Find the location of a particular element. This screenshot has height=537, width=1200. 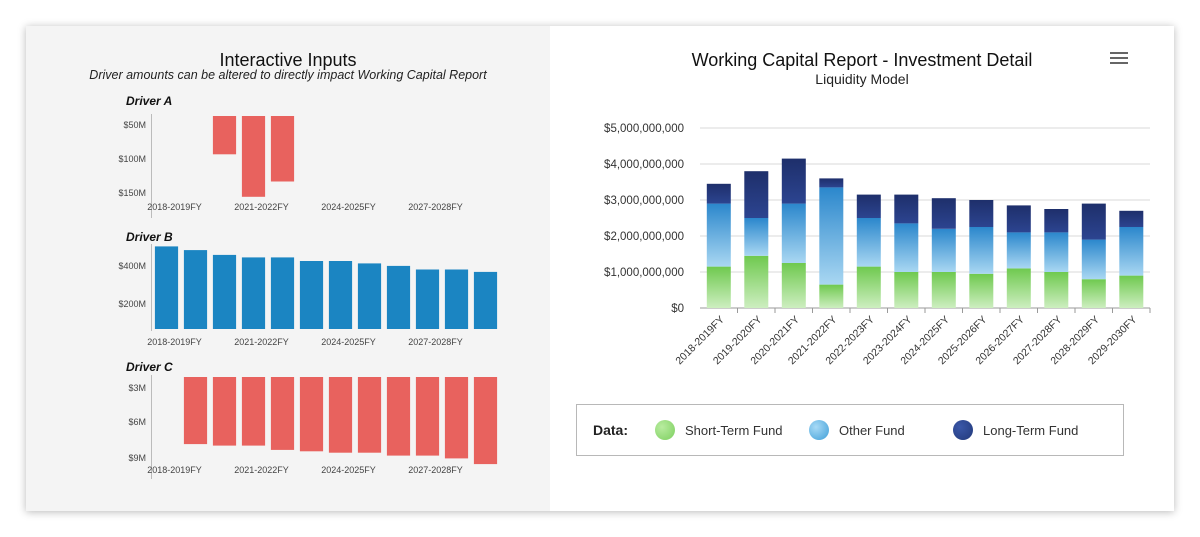

legend-item-long-term-fund: Long-Term Fund is located at coordinates (1015, 430).